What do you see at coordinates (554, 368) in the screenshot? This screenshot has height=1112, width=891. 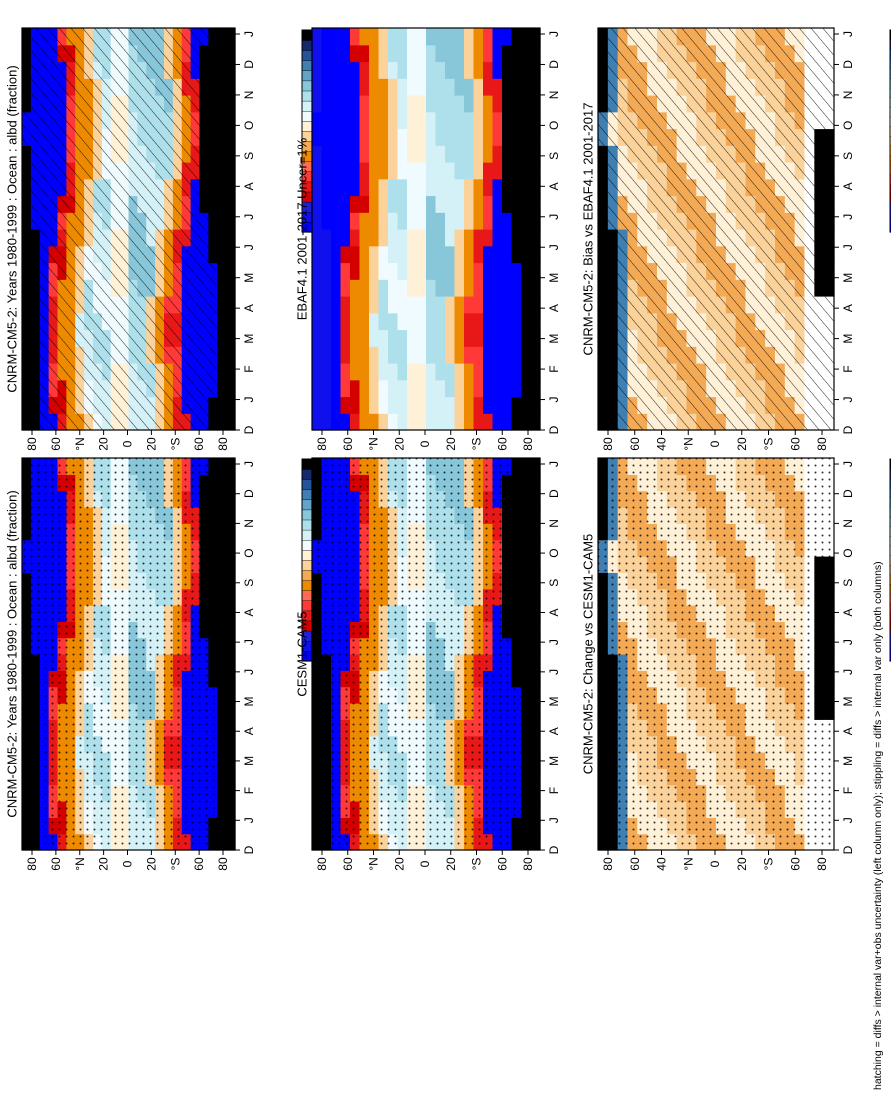 I see `x-tick-label: F` at bounding box center [554, 368].